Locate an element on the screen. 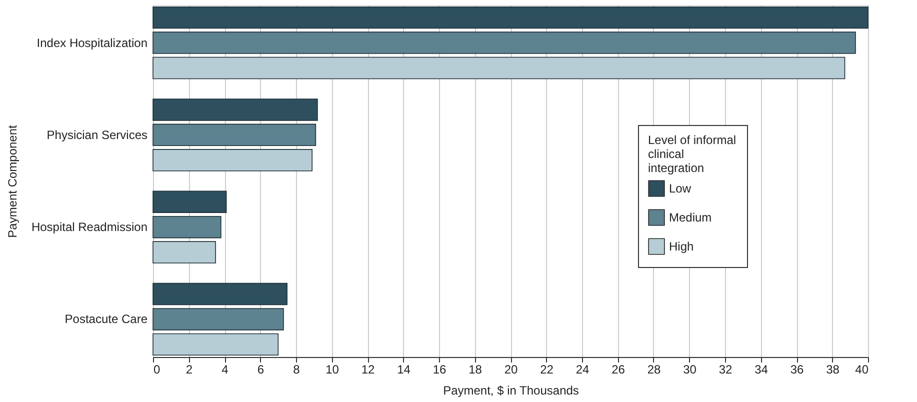  x-tick-label: 14 is located at coordinates (404, 369).